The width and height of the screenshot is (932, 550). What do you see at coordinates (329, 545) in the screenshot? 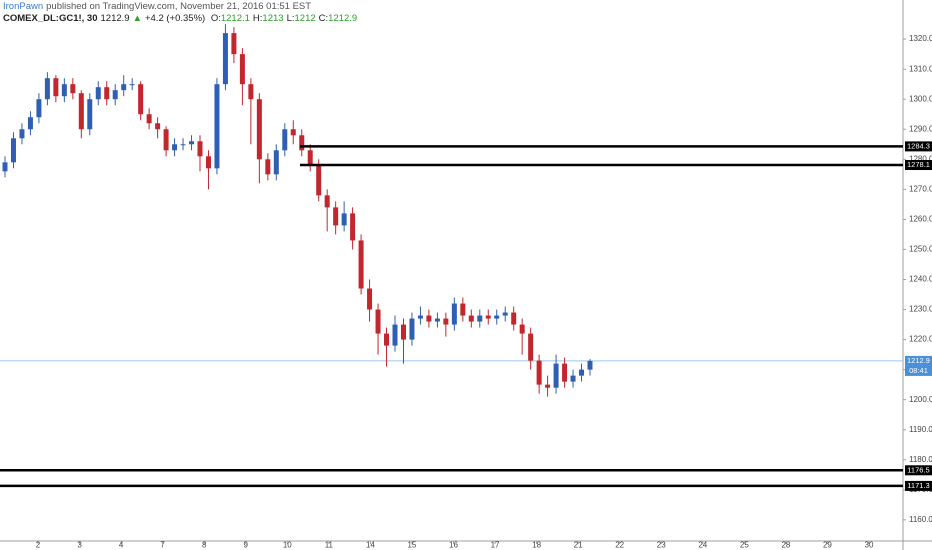
I see `x-tick-label: 11` at bounding box center [329, 545].